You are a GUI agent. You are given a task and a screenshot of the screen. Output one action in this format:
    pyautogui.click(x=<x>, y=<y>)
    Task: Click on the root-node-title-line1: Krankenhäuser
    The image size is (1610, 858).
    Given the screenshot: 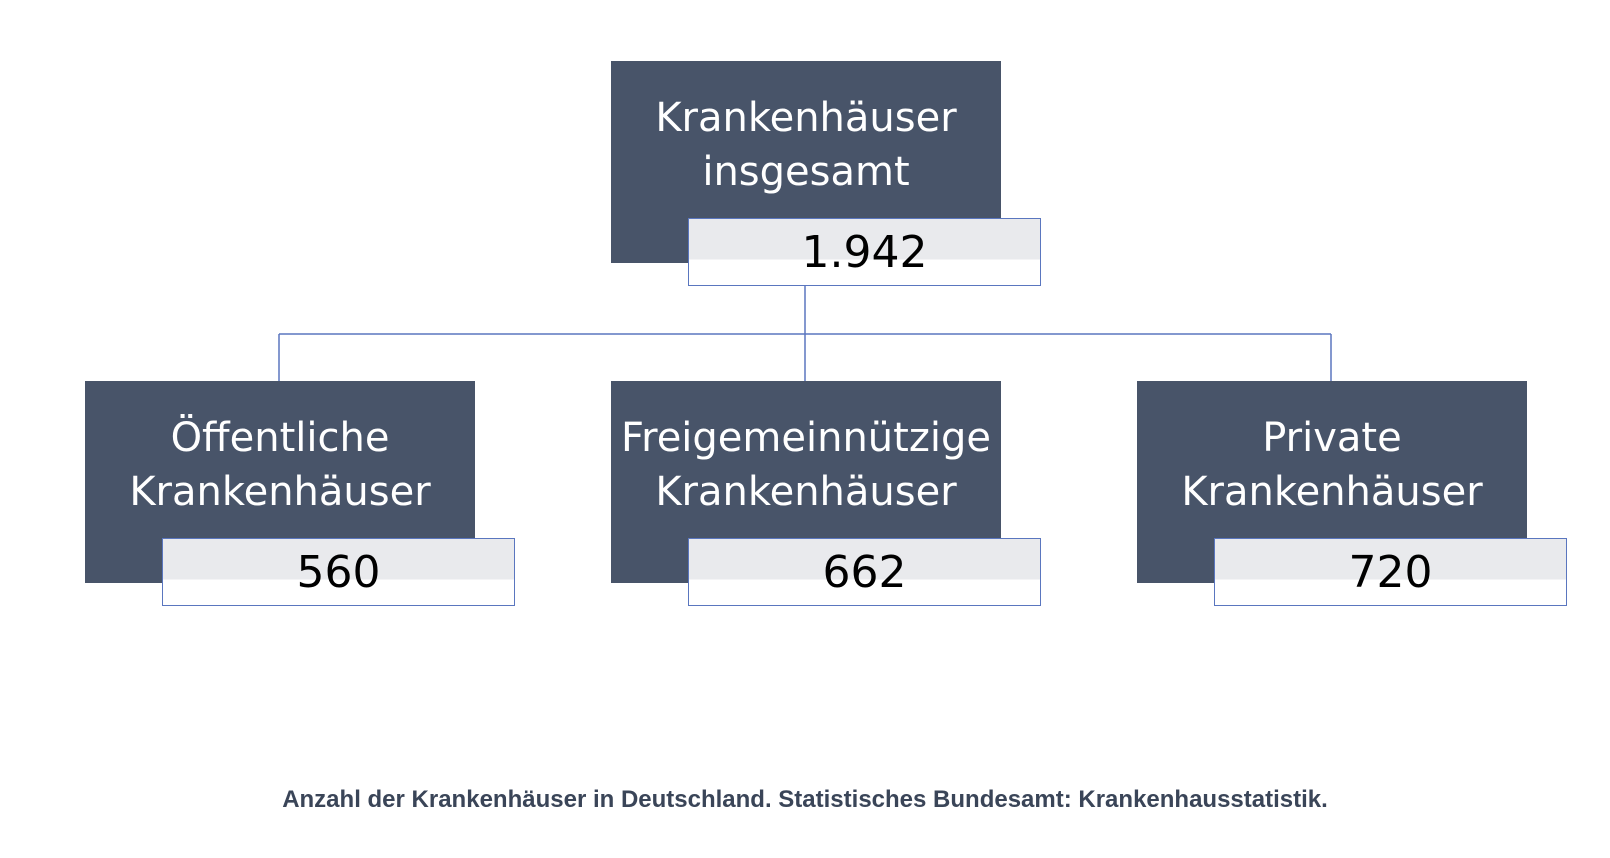 What is the action you would take?
    pyautogui.click(x=806, y=118)
    